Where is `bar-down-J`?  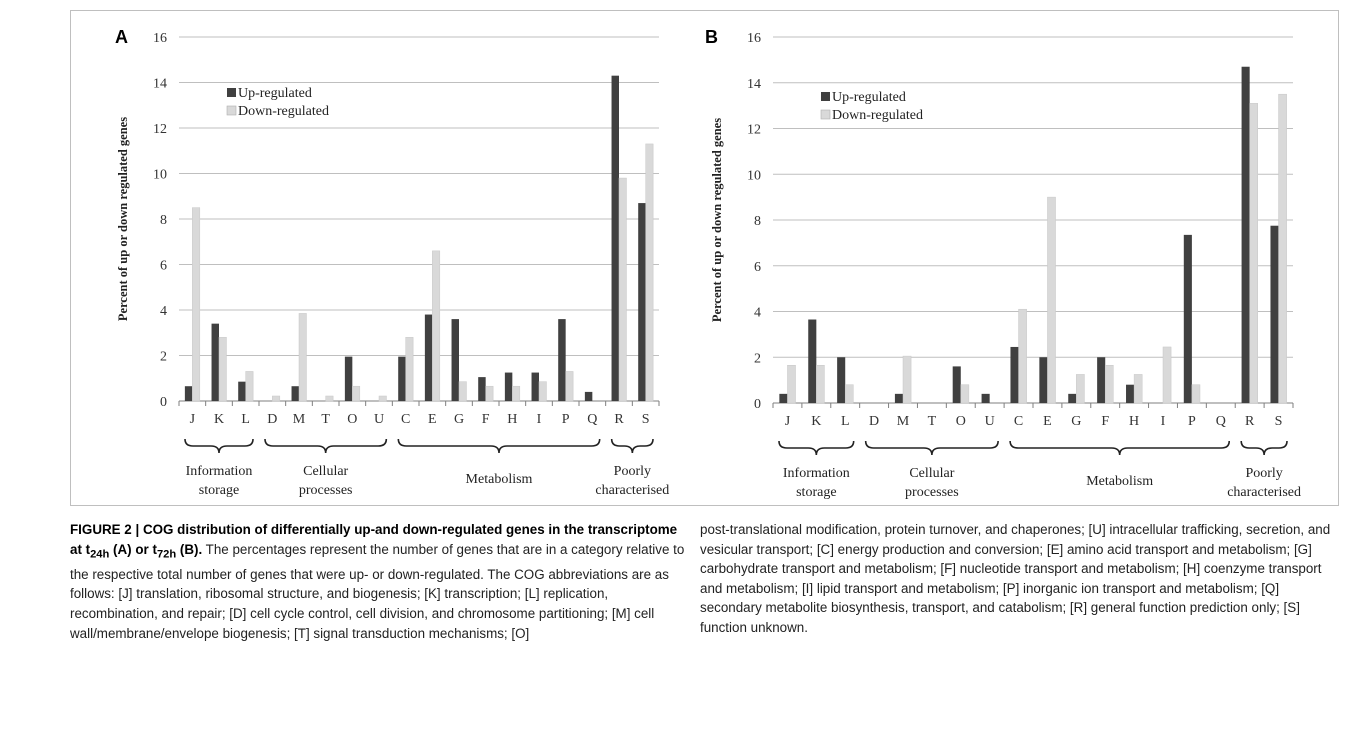 bar-down-J is located at coordinates (196, 304).